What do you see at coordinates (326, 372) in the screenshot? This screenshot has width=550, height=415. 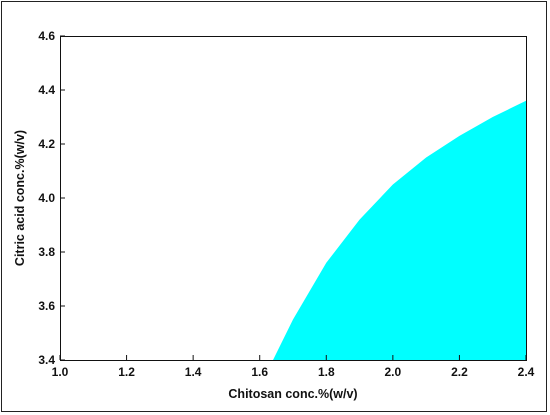 I see `x-tick-label: 1.8` at bounding box center [326, 372].